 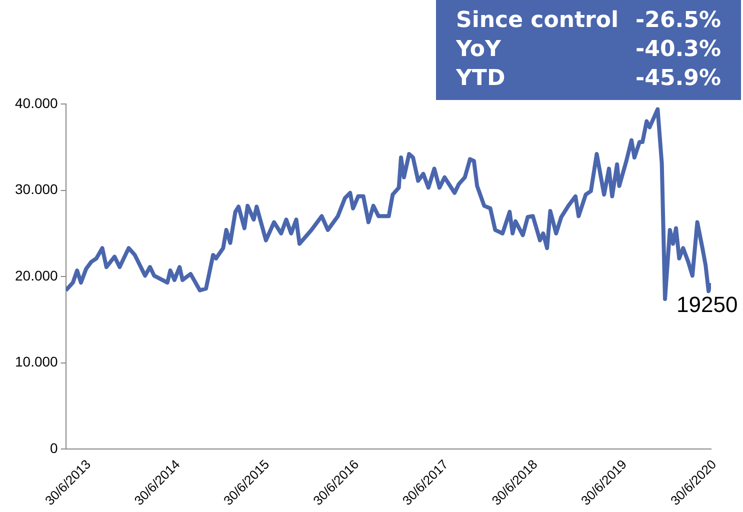 I want to click on text: YTD -45.9%, so click(x=588, y=78).